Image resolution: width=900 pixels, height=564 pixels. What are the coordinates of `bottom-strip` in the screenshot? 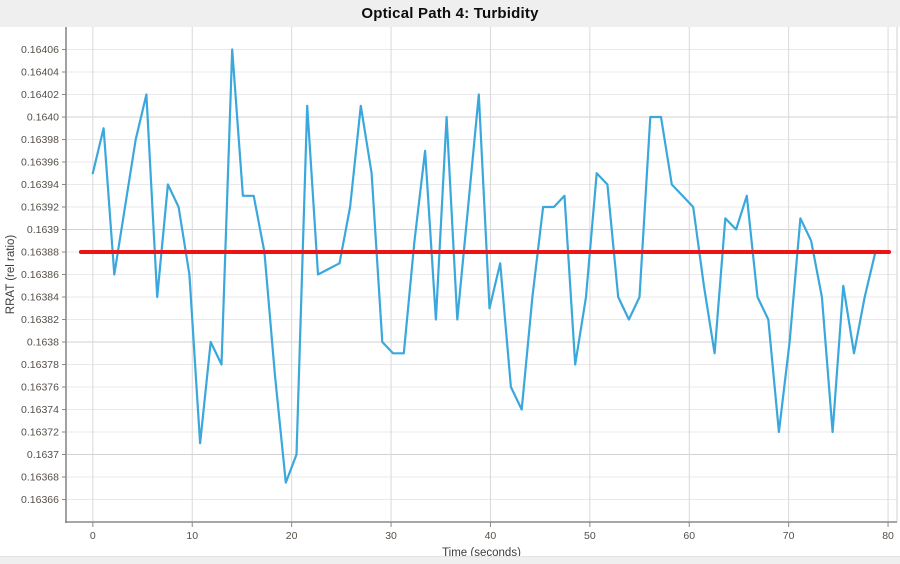 It's located at (450, 560).